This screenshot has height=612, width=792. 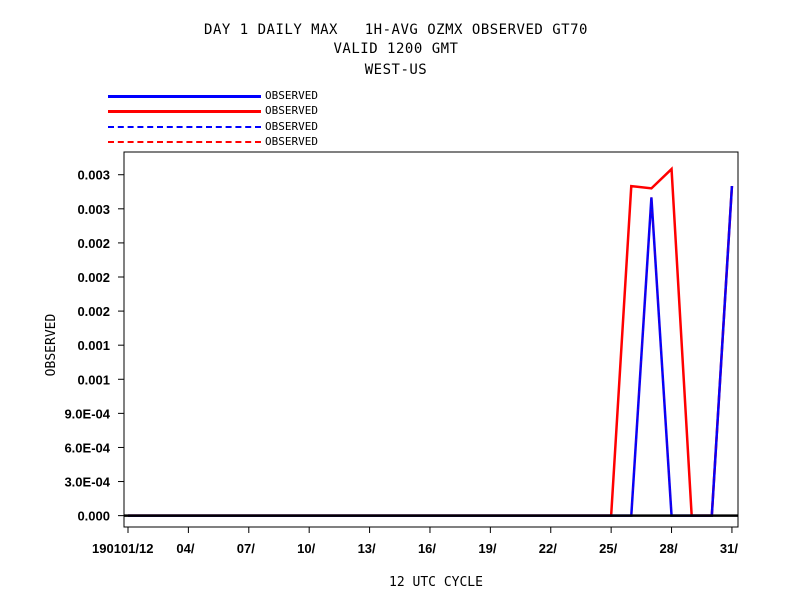 I want to click on x-tick-label: 10/, so click(x=306, y=548).